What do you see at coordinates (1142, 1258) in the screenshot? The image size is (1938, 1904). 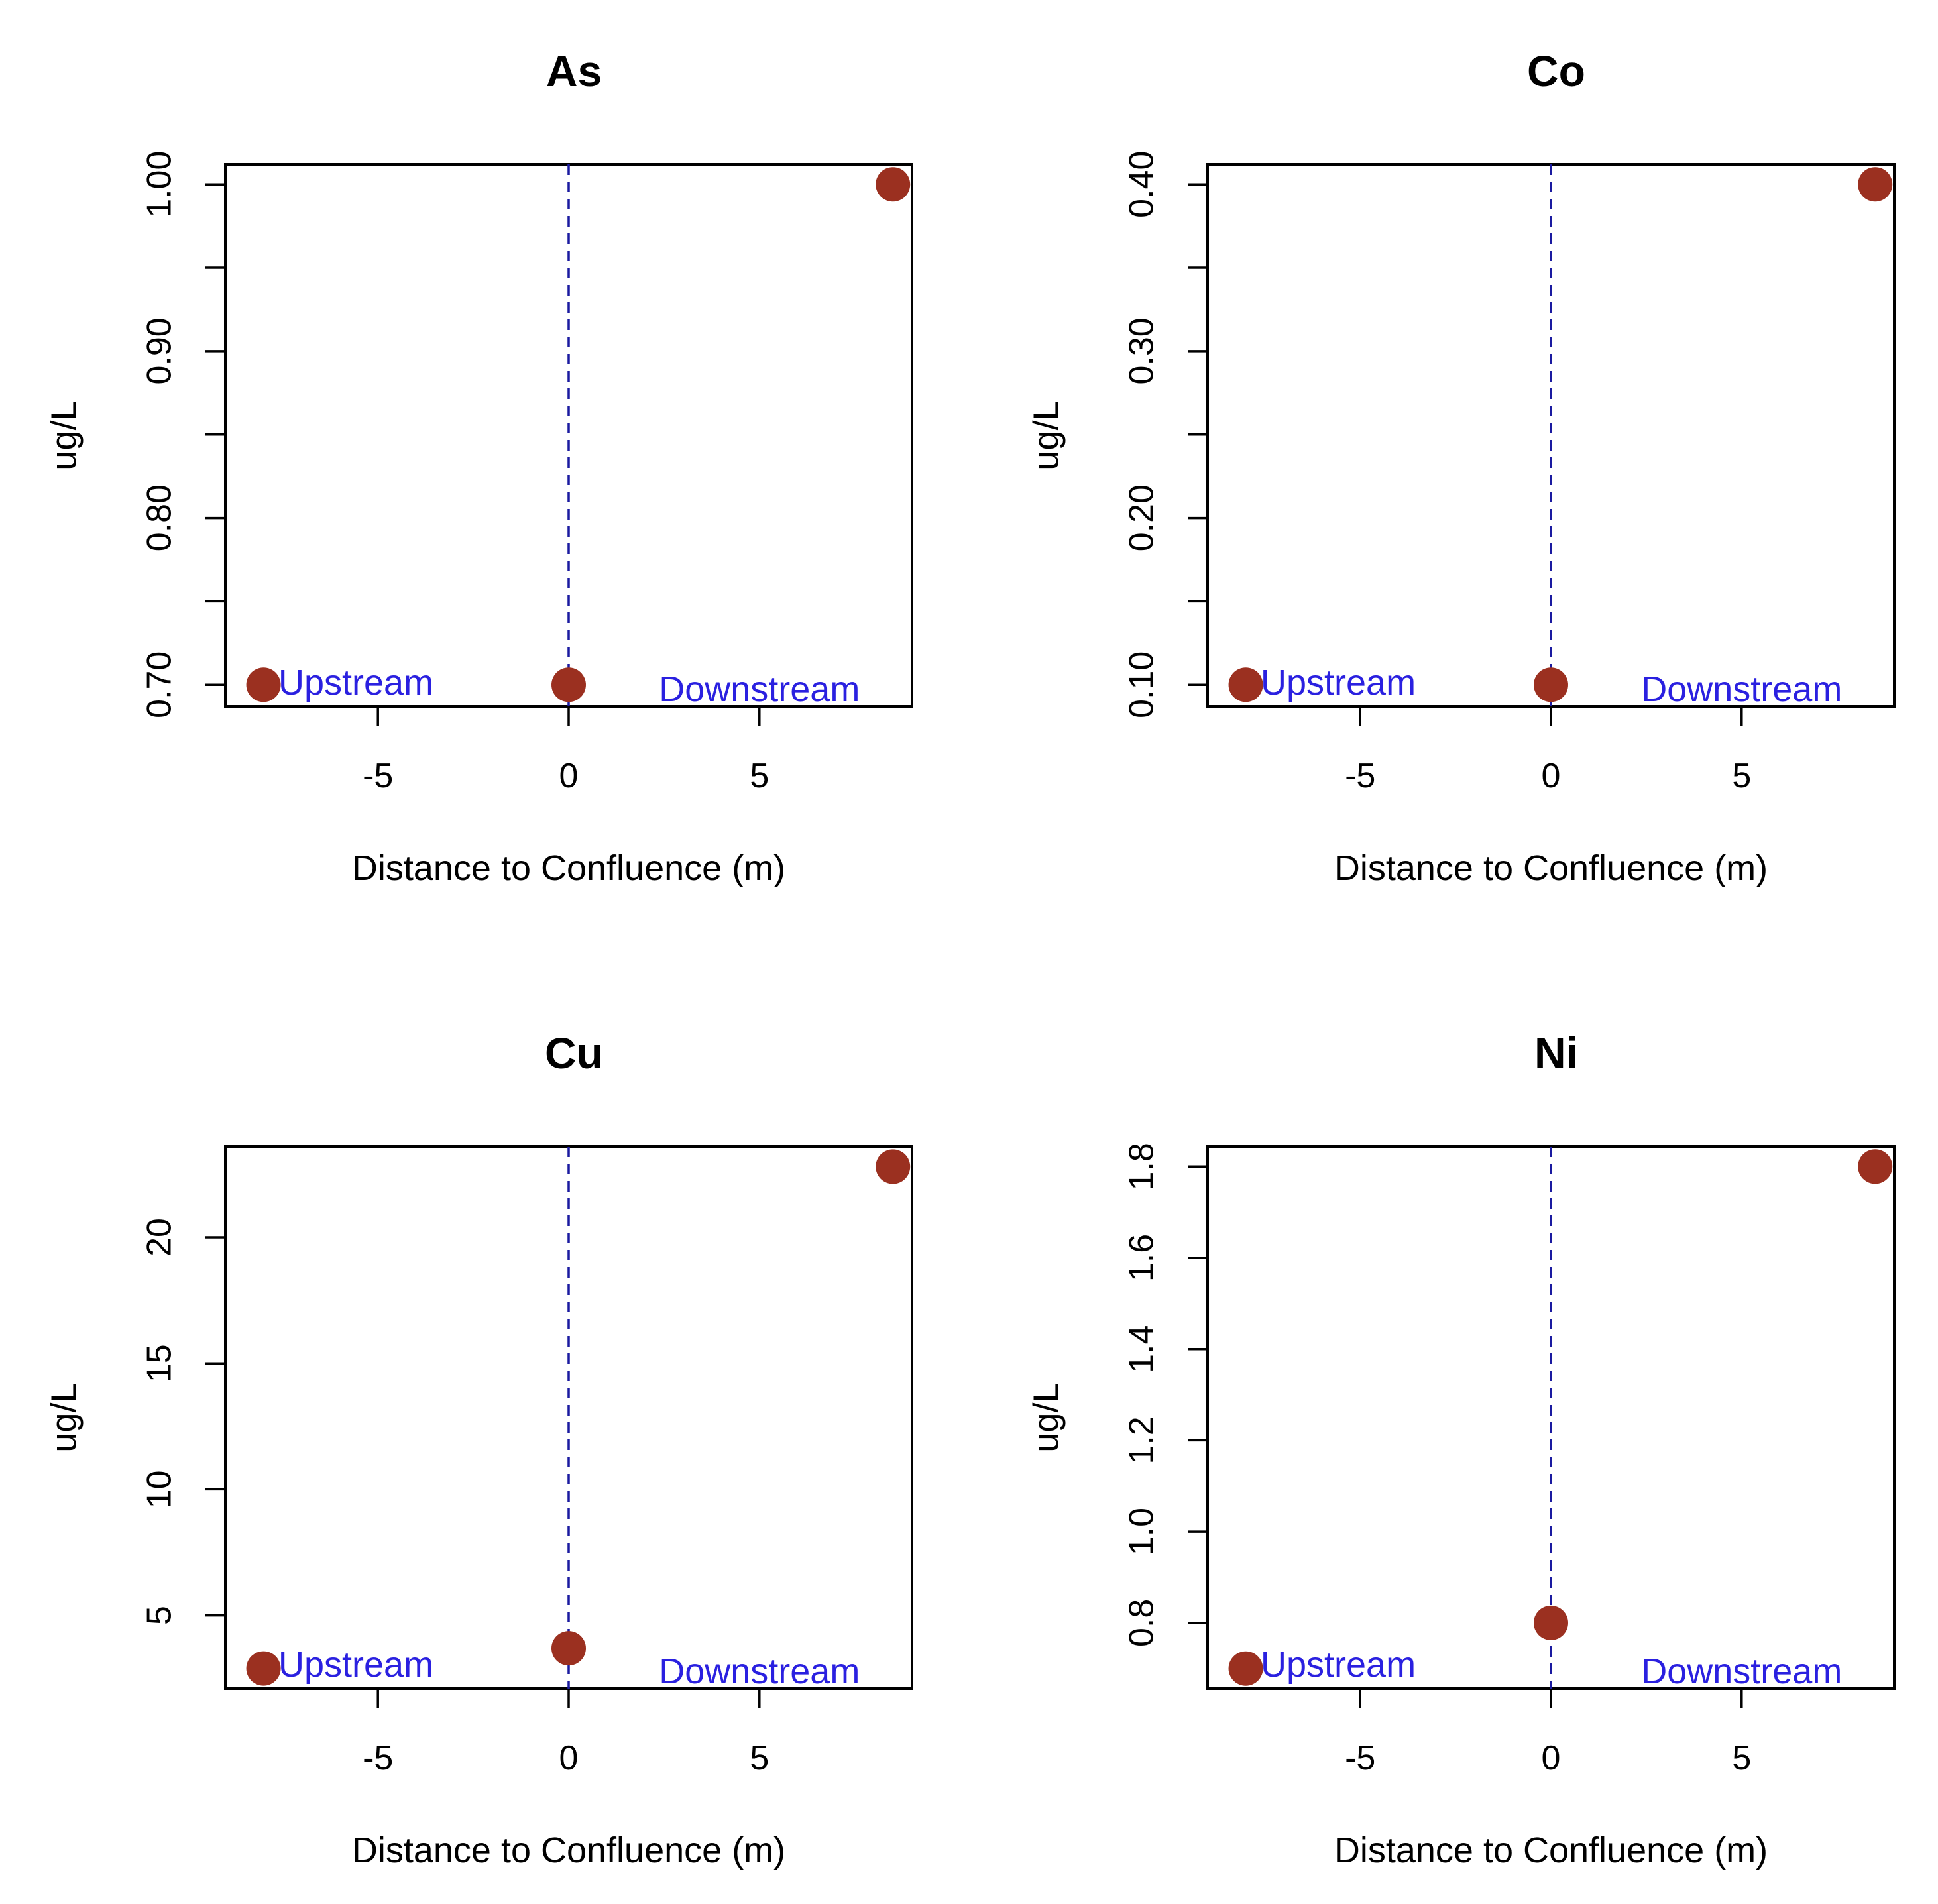 I see `y-tick-label: 1.6` at bounding box center [1142, 1258].